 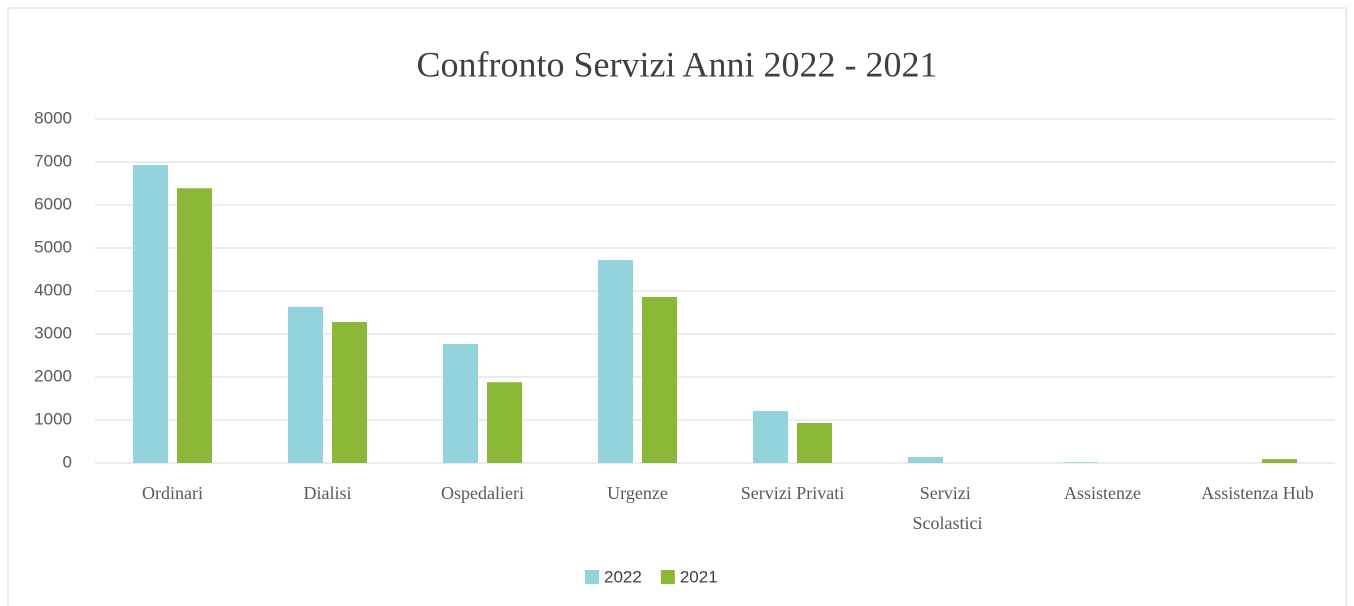 I want to click on x-tick-label: Servizi Privati, so click(x=792, y=493).